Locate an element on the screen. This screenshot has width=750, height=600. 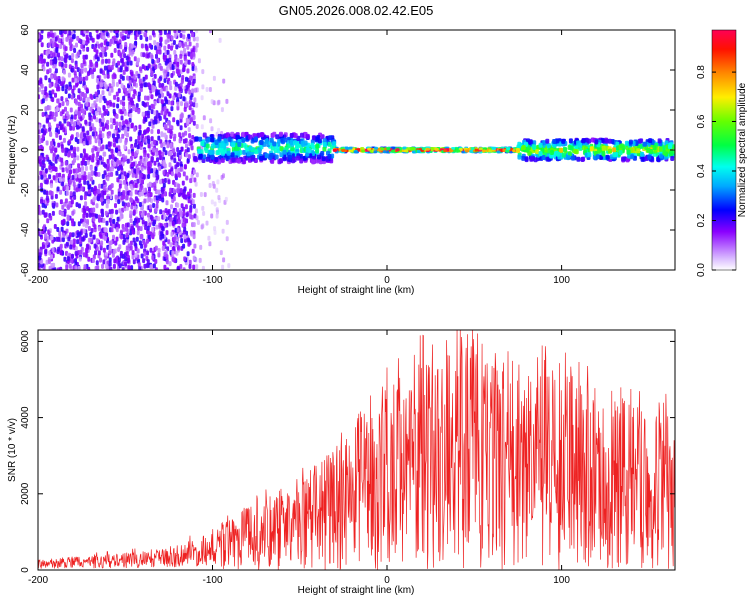
spectrogram-x-tick-label: -200 is located at coordinates (38, 280).